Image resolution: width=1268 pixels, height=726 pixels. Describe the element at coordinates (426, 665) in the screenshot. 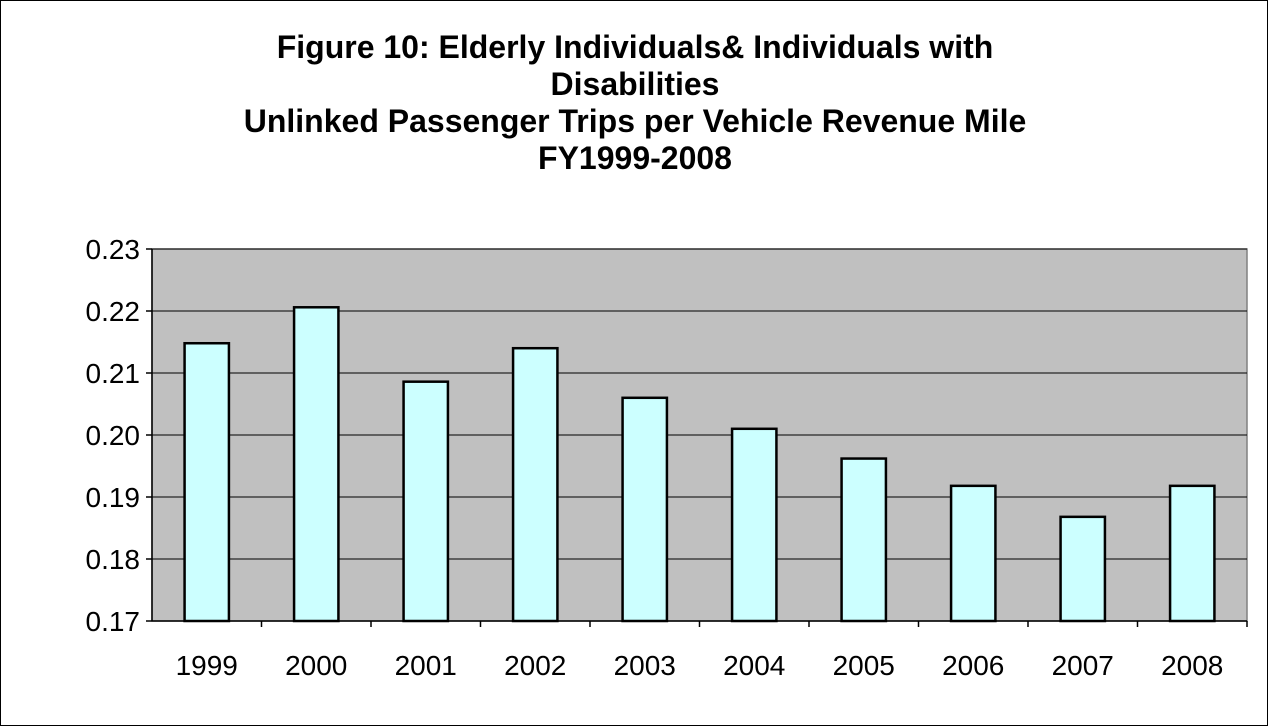

I see `x-tick-label: 2001` at that location.